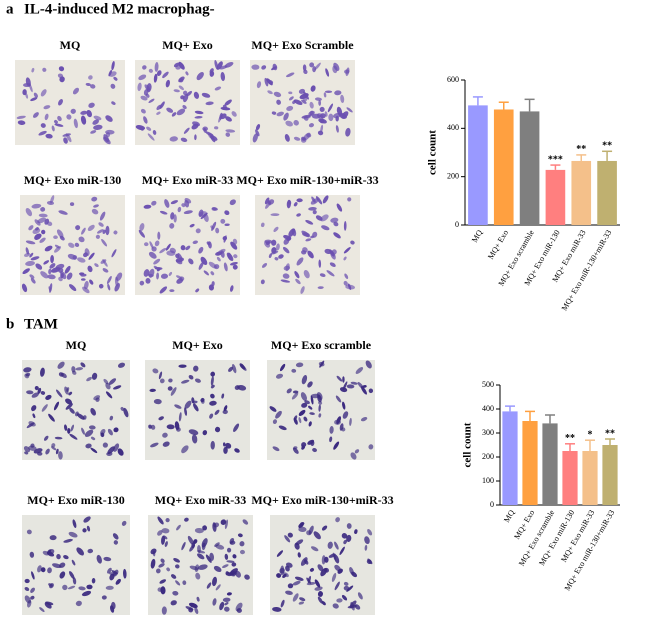  What do you see at coordinates (187, 45) in the screenshot?
I see `image-label: MQ+ Exo` at bounding box center [187, 45].